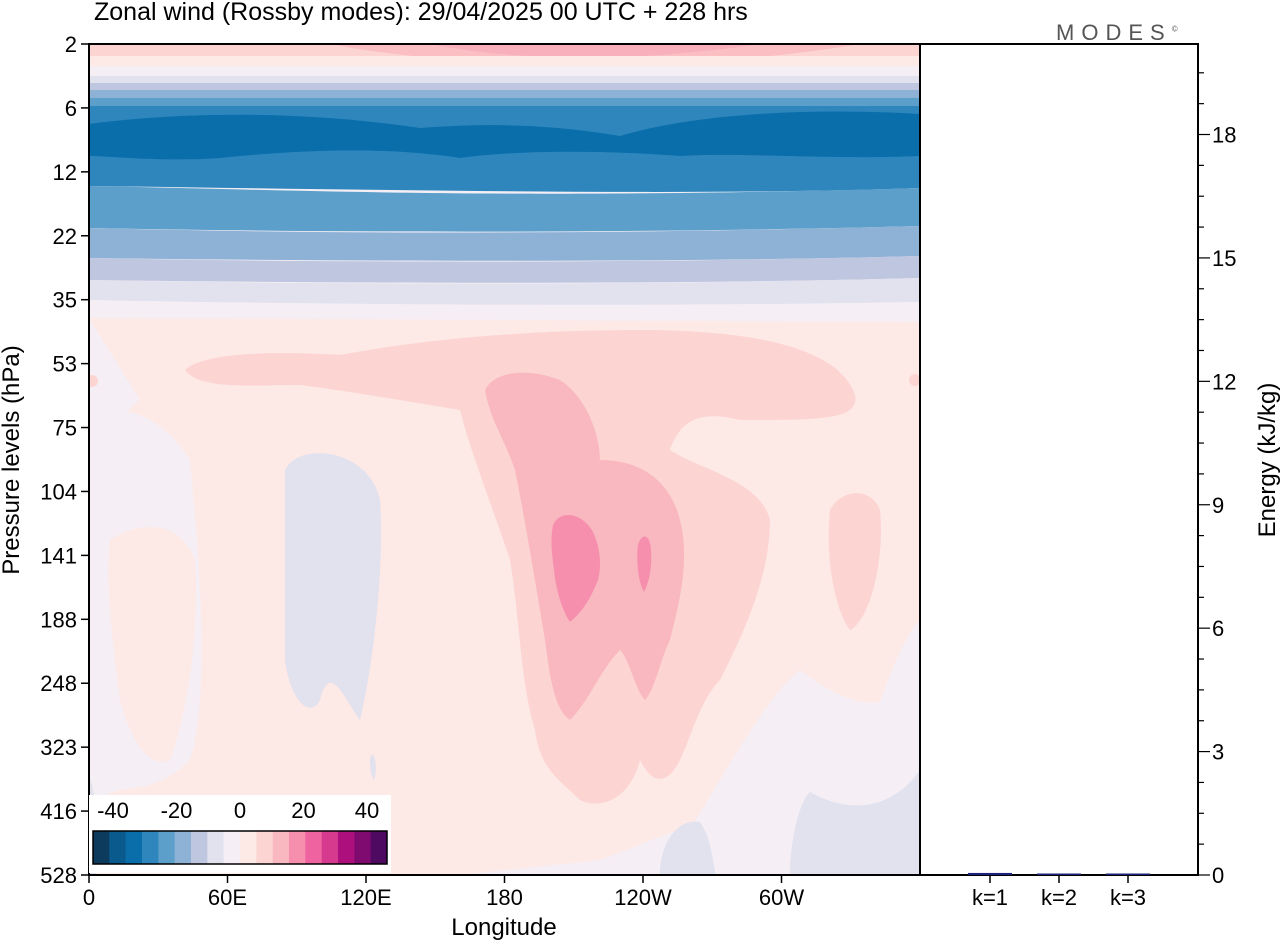 The image size is (1280, 942). Describe the element at coordinates (1224, 258) in the screenshot. I see `energy-tick-label: 15` at that location.